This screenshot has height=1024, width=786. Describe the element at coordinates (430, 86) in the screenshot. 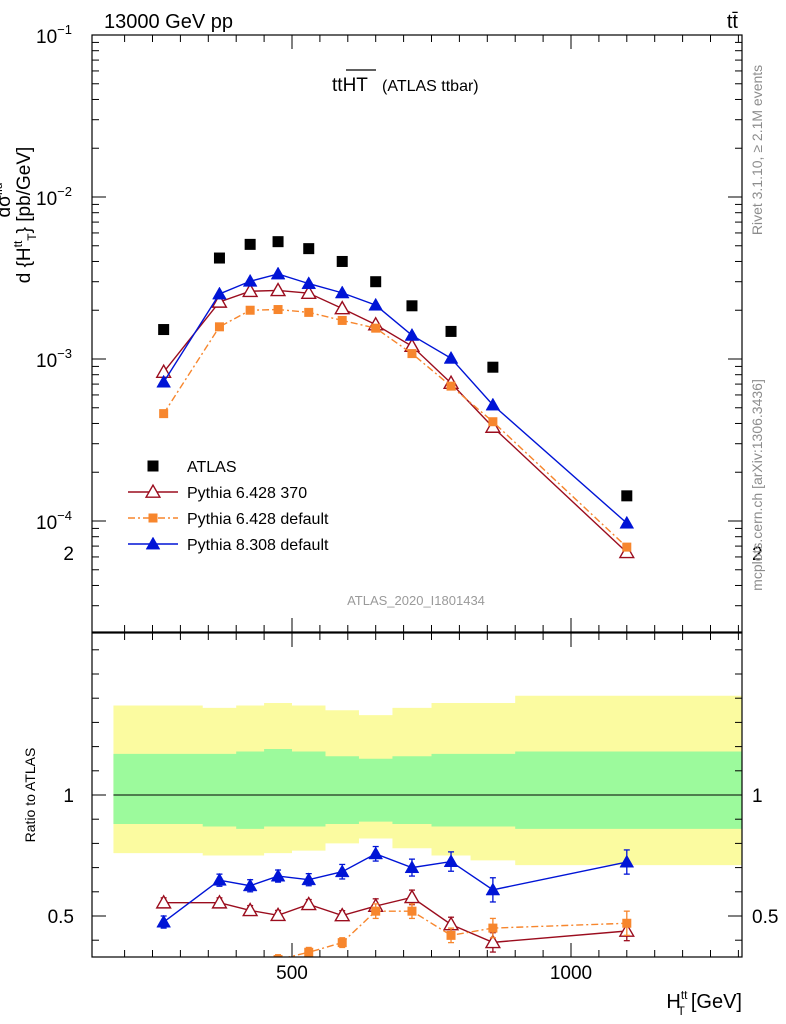

I see `plot-title-suffix: (ATLAS ttbar)` at that location.